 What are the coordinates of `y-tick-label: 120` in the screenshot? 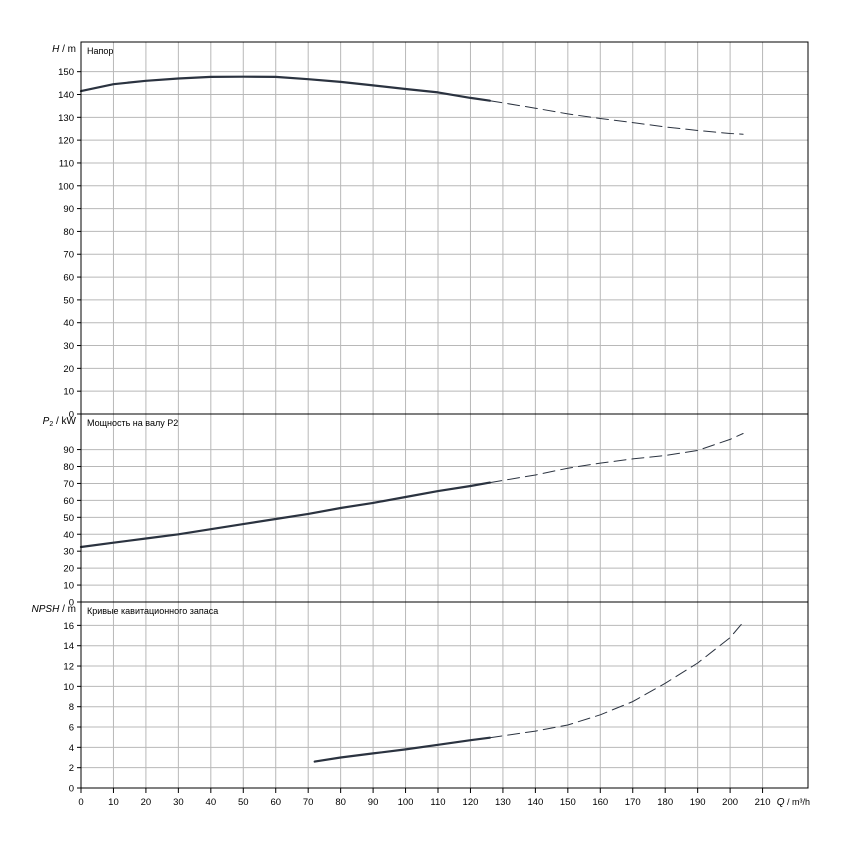 It's located at (66, 141).